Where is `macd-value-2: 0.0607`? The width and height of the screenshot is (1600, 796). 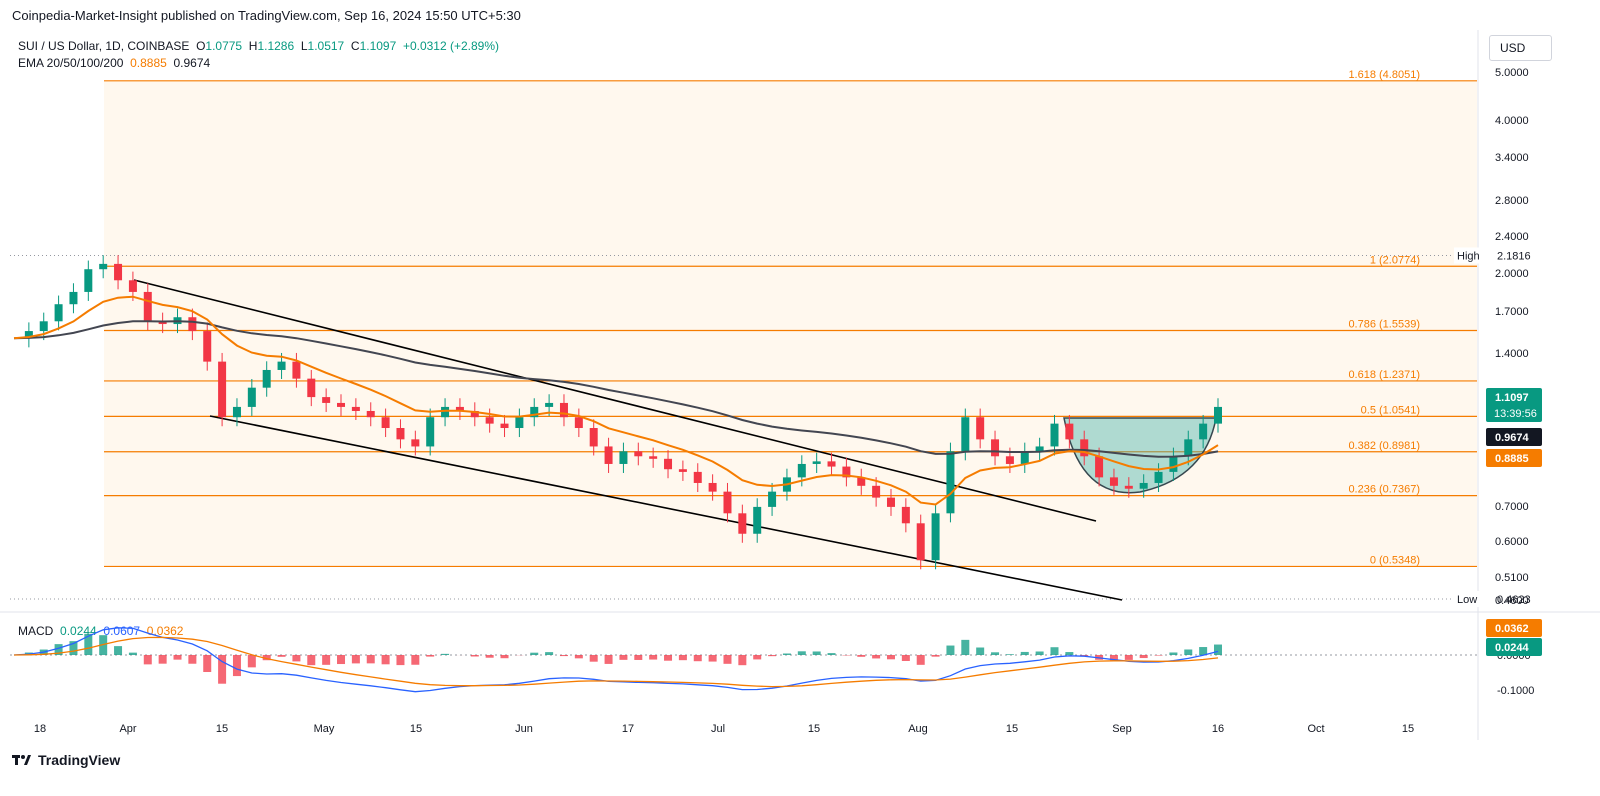
macd-value-2: 0.0607 is located at coordinates (122, 631).